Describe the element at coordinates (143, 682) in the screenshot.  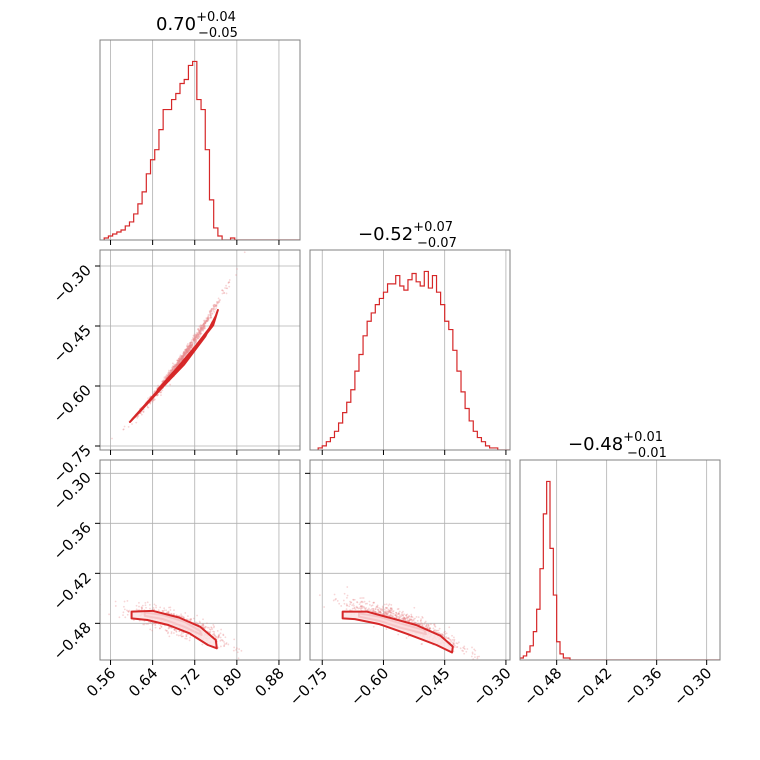
I see `x-tick-label: 0.64` at that location.